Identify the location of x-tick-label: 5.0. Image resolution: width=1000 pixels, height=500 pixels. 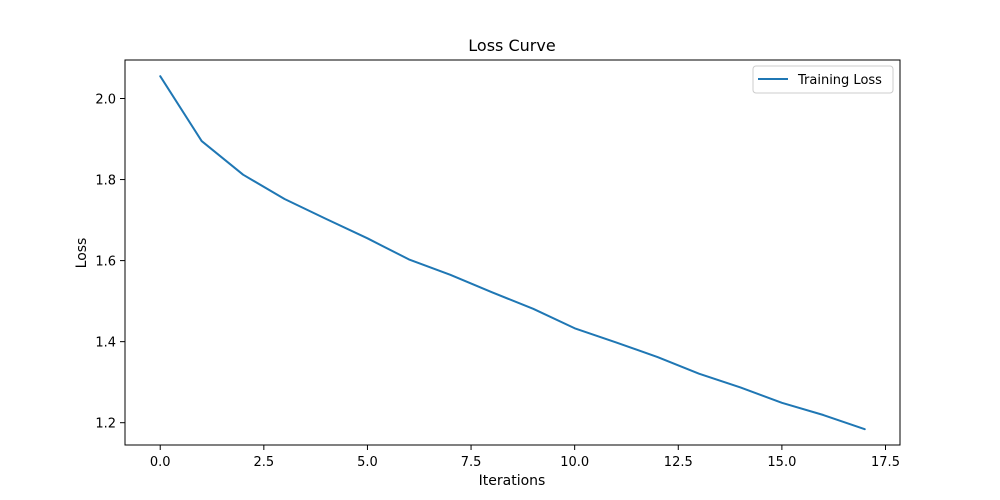
(367, 462).